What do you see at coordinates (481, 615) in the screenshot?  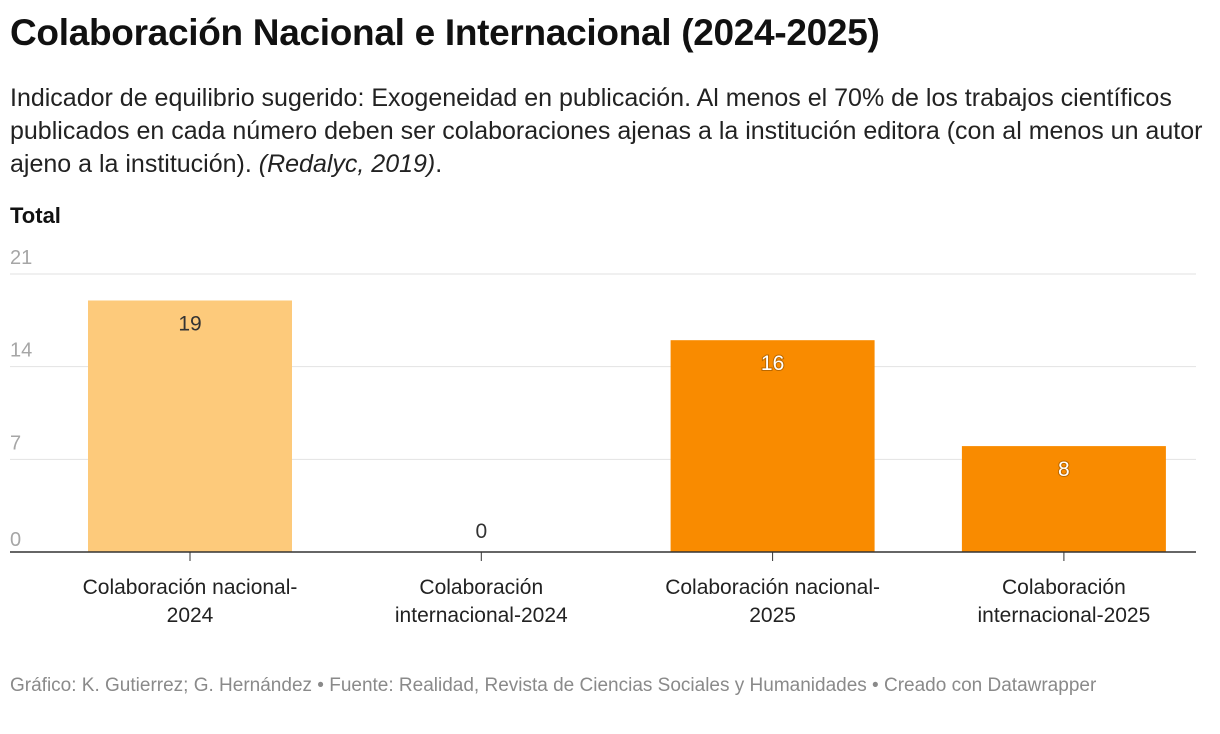 I see `x-tick-label: internacional-2024` at bounding box center [481, 615].